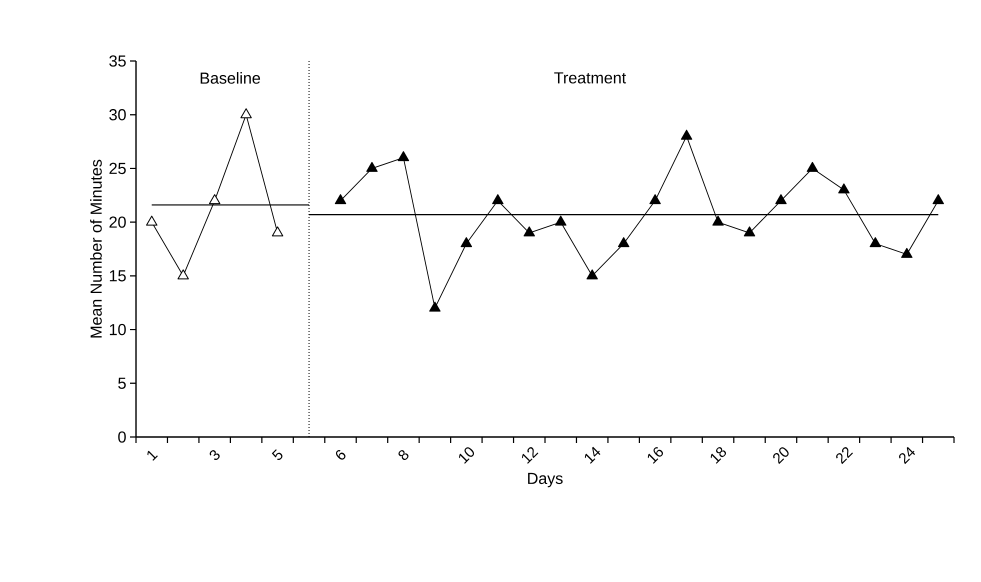 This screenshot has height=582, width=981. What do you see at coordinates (215, 455) in the screenshot?
I see `x-tick-label: 3` at bounding box center [215, 455].